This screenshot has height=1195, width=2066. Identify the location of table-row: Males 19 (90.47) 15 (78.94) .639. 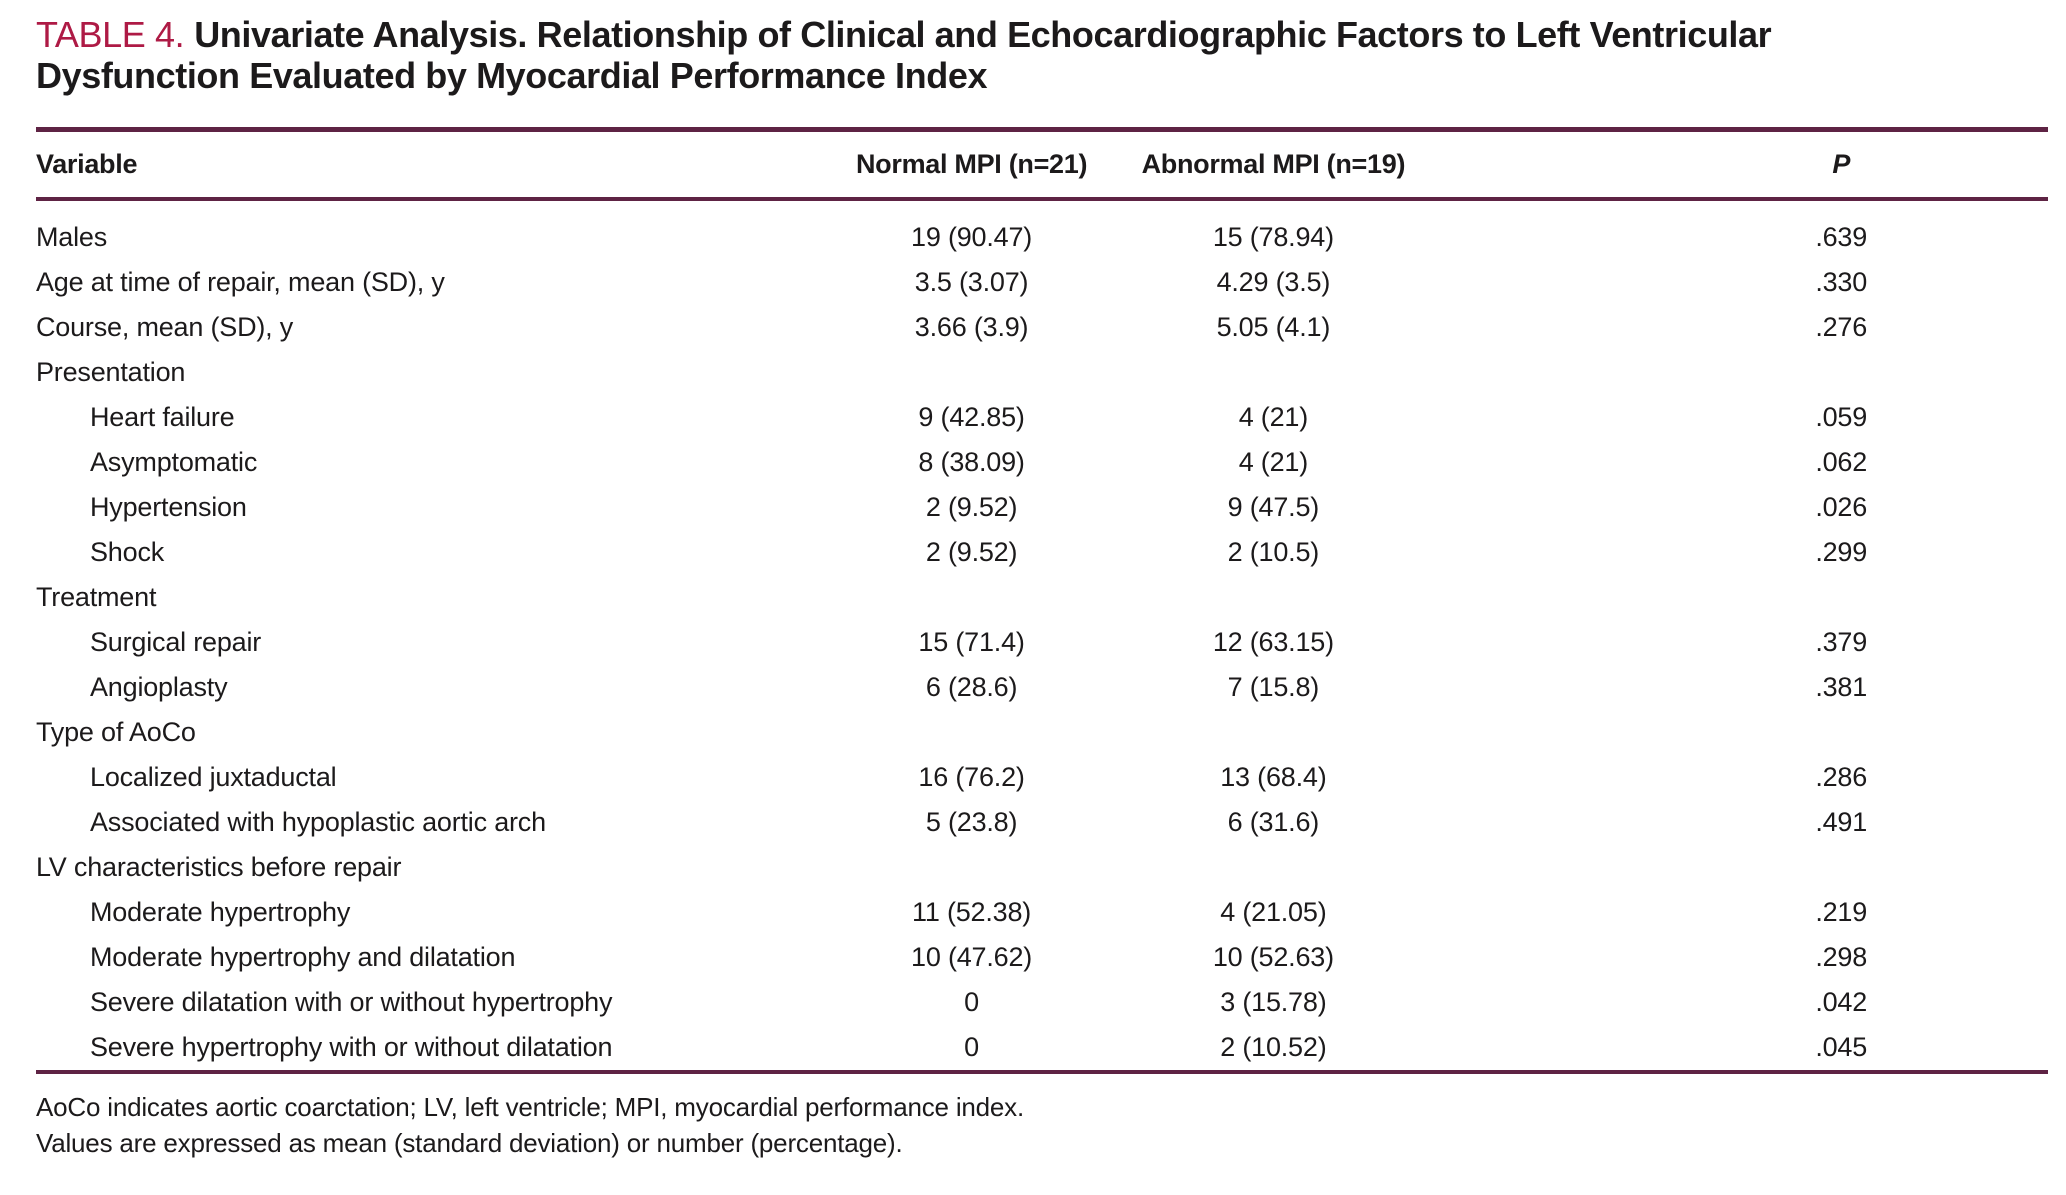
(1042, 229).